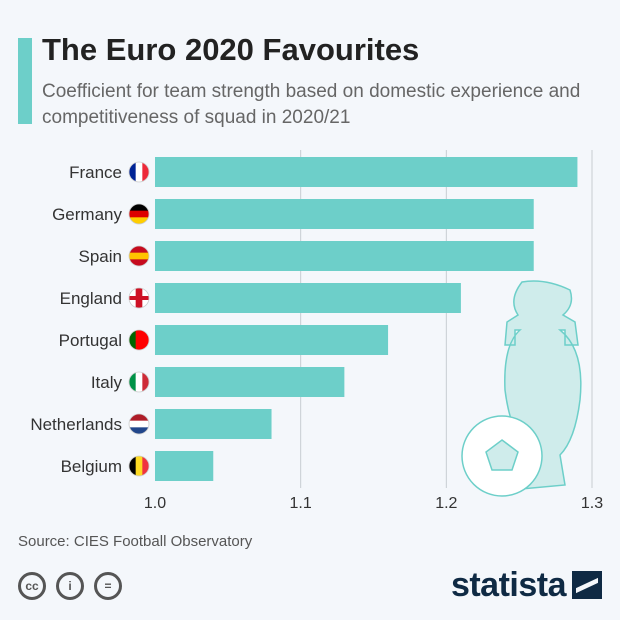 Image resolution: width=620 pixels, height=620 pixels. Describe the element at coordinates (592, 503) in the screenshot. I see `x-tick-label: 1.3` at that location.